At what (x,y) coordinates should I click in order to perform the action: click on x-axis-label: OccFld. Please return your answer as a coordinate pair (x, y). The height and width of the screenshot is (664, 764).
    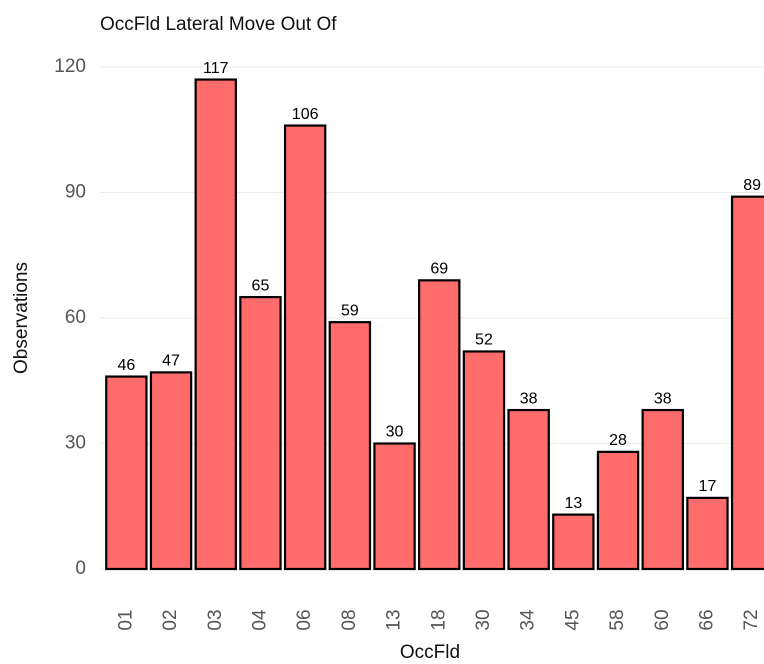
    Looking at the image, I should click on (430, 652).